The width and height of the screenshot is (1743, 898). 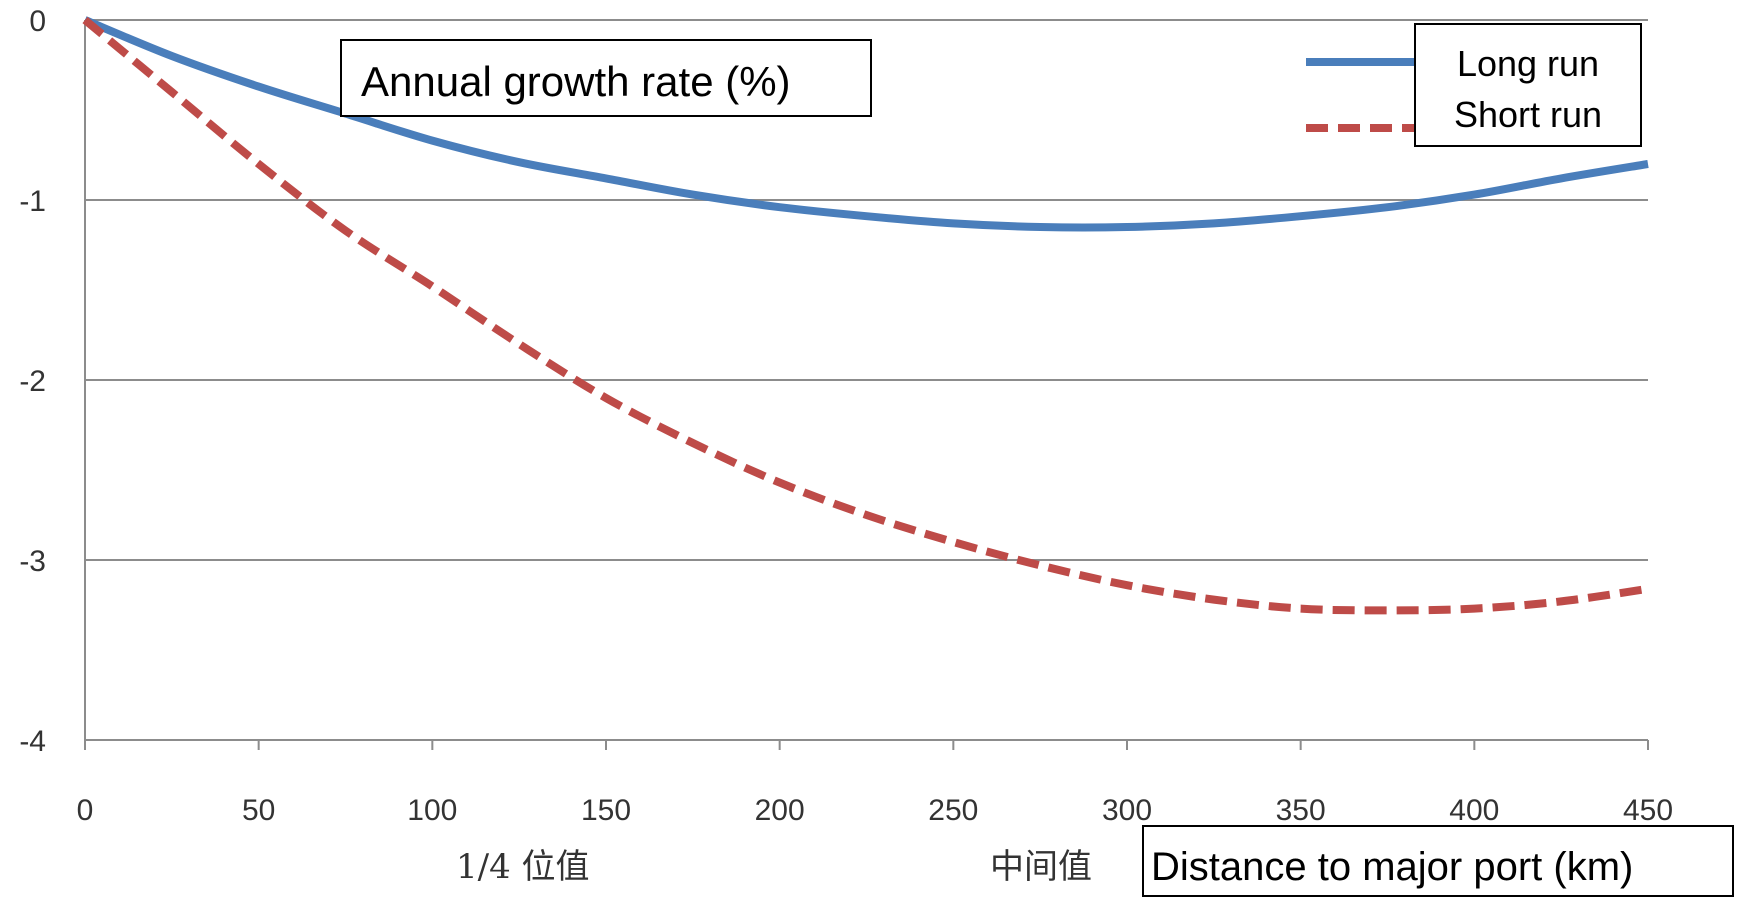 What do you see at coordinates (32, 741) in the screenshot?
I see `y-tick-label: -4` at bounding box center [32, 741].